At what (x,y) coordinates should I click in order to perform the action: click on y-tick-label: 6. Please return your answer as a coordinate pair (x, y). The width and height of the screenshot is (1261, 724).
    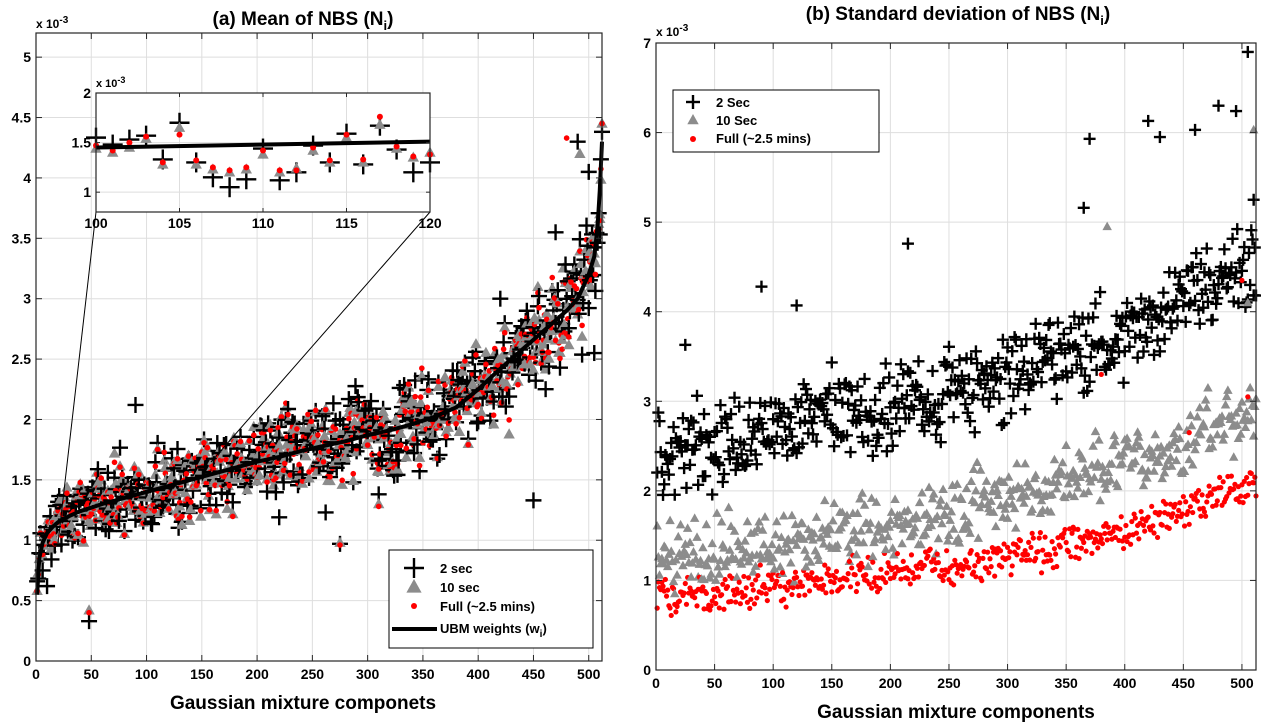
    Looking at the image, I should click on (647, 133).